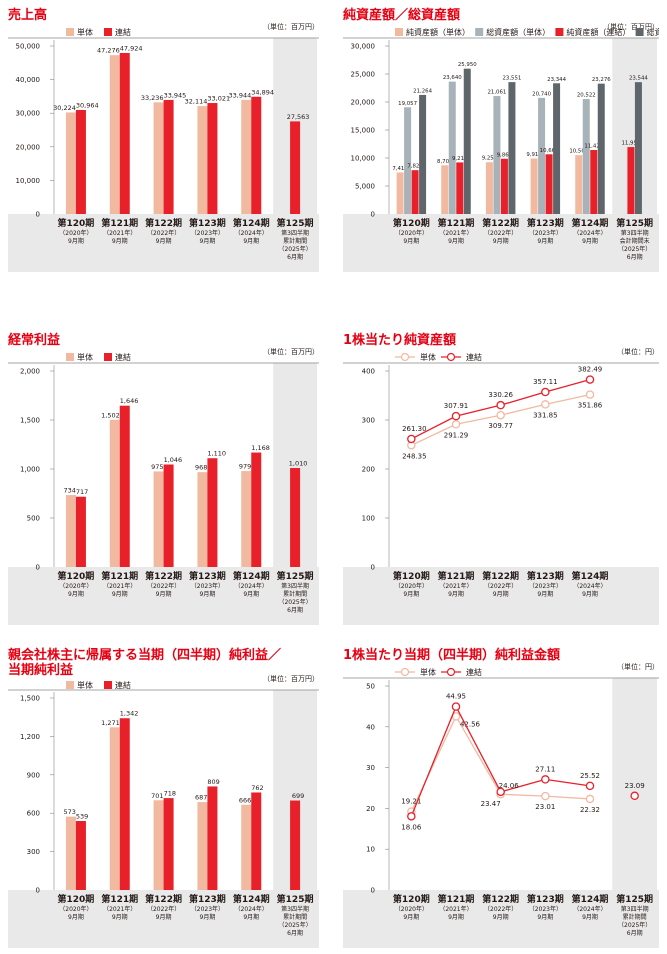  I want to click on y-tick-label: 1,200, so click(30, 737).